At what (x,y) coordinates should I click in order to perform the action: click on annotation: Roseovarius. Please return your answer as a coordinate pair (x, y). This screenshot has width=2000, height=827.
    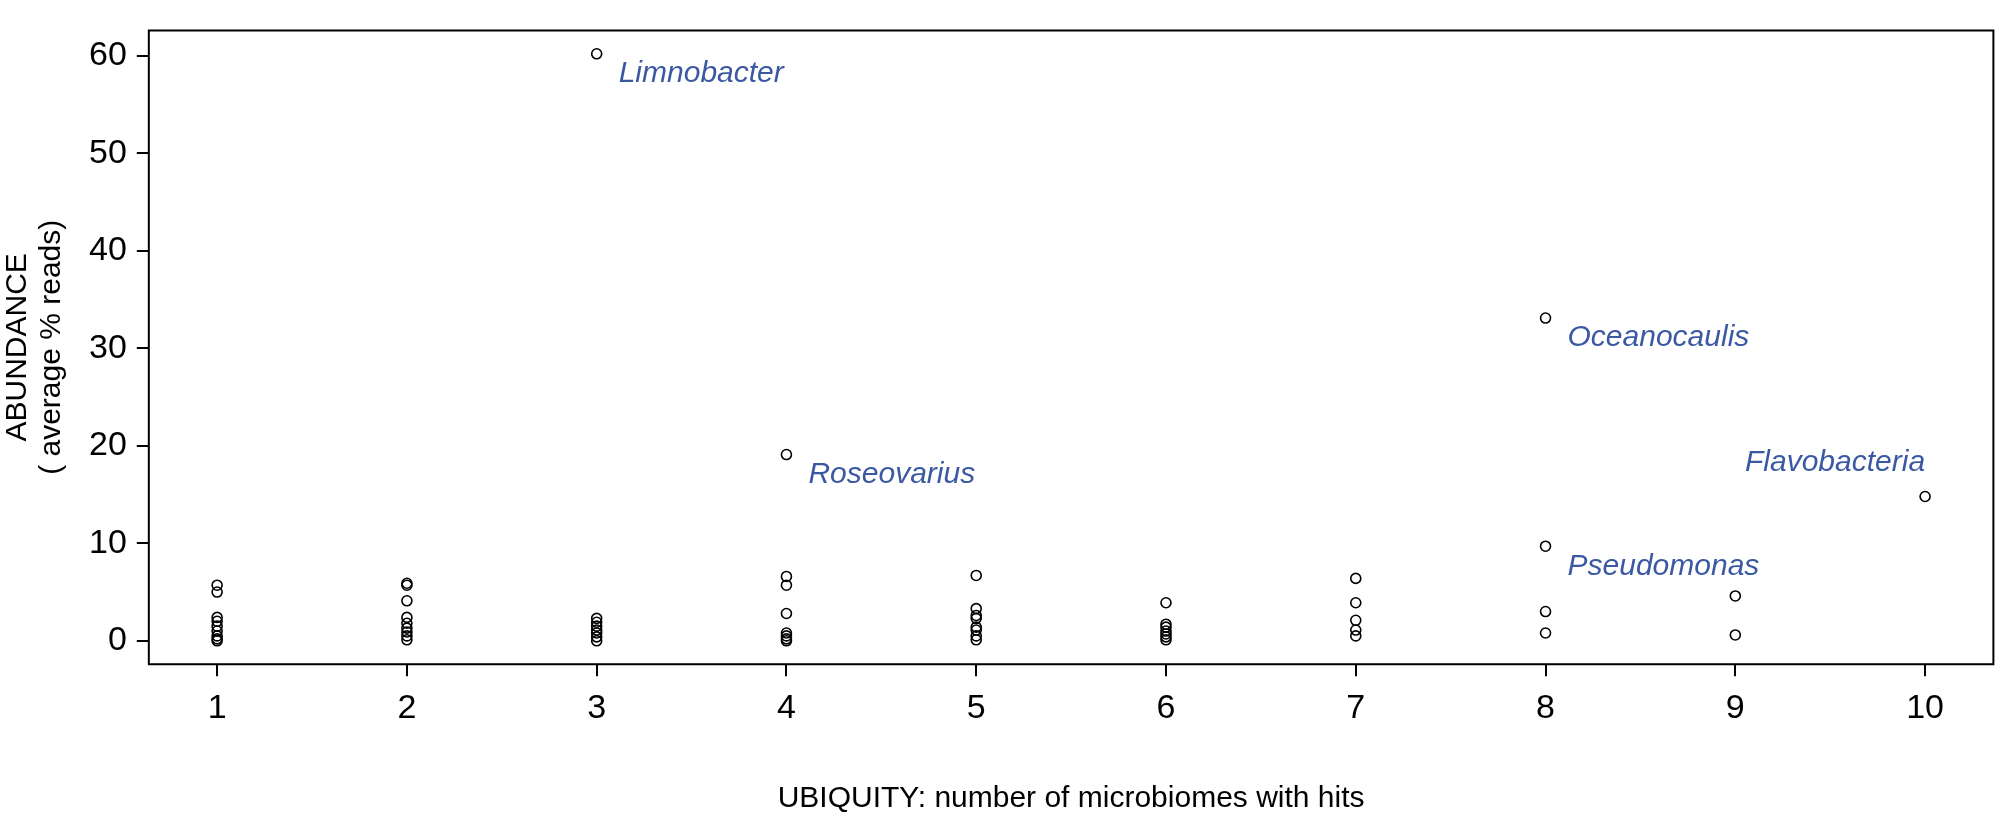
    Looking at the image, I should click on (892, 472).